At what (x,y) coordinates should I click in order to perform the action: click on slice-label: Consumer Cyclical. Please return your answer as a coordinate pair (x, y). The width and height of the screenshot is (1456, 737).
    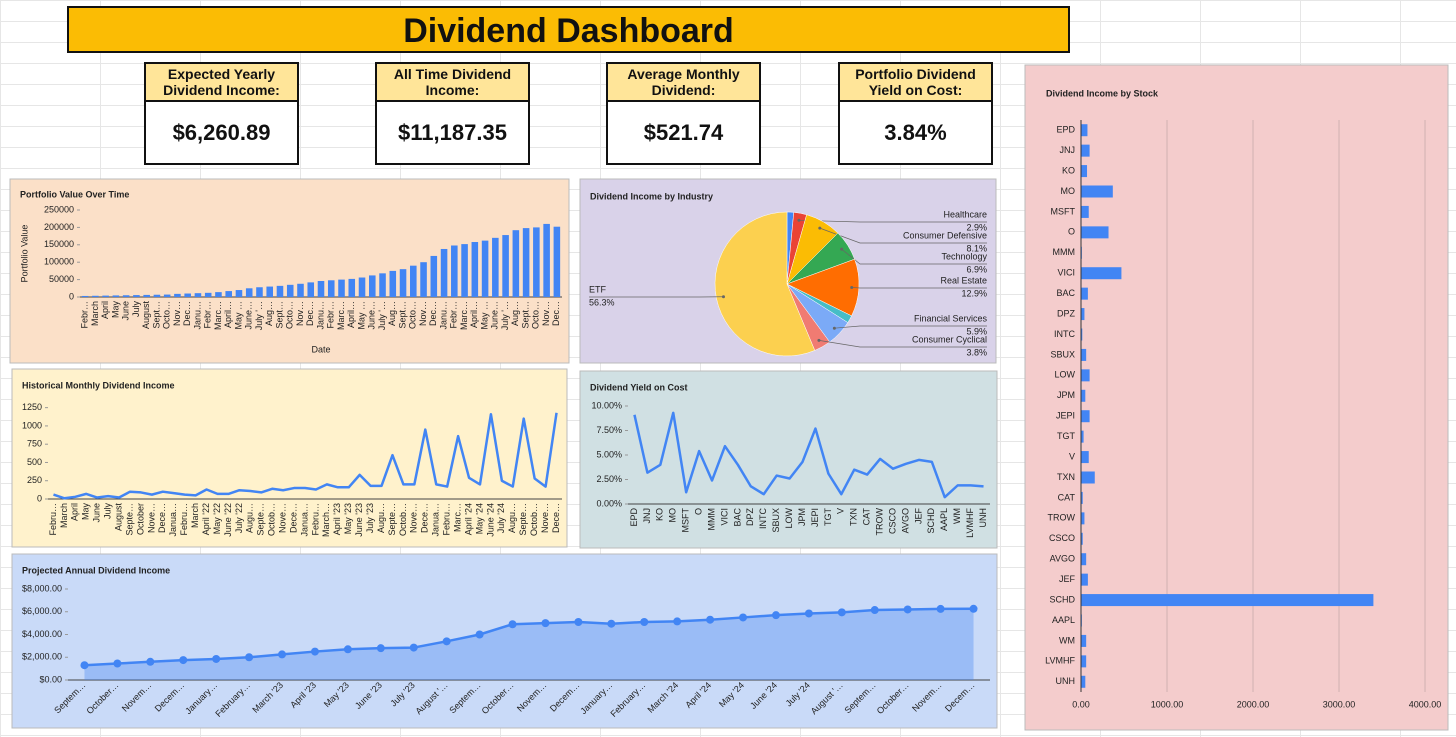
    Looking at the image, I should click on (949, 339).